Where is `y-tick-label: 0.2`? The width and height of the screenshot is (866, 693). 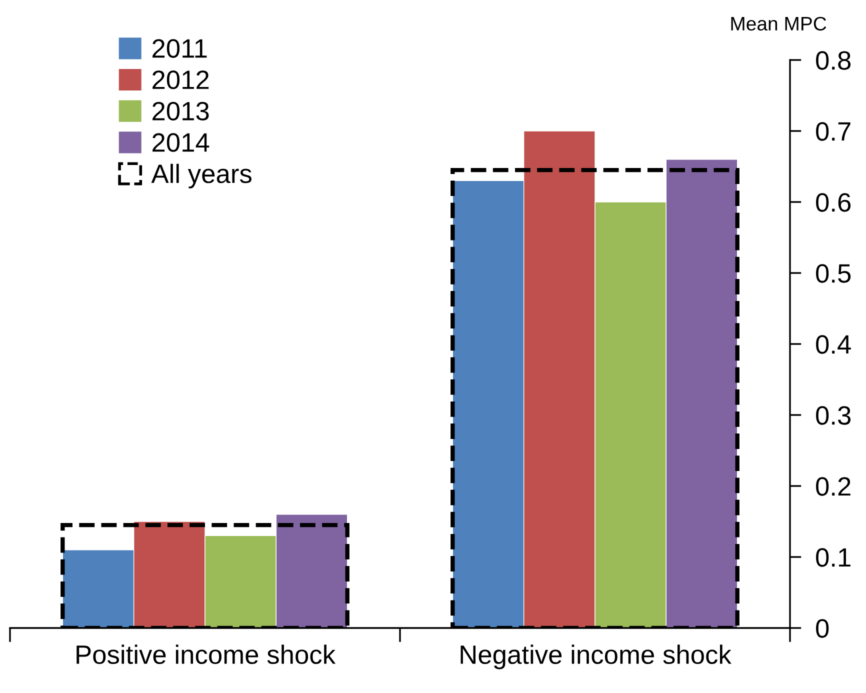 y-tick-label: 0.2 is located at coordinates (833, 486).